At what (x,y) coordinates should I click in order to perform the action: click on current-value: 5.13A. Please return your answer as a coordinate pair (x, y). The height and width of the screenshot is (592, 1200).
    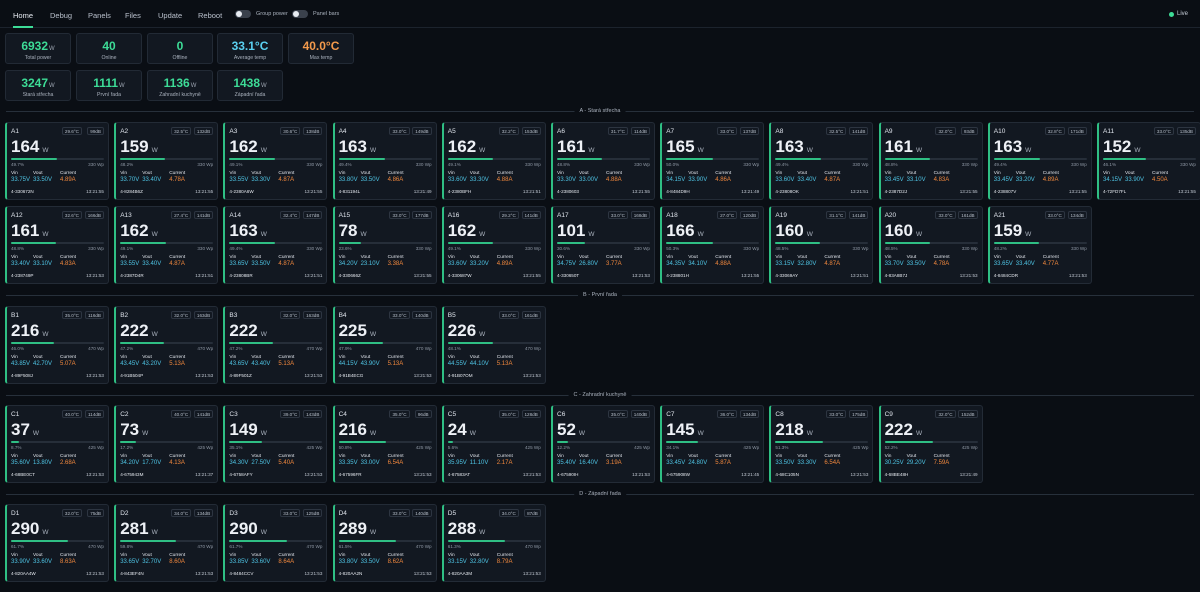
    Looking at the image, I should click on (286, 364).